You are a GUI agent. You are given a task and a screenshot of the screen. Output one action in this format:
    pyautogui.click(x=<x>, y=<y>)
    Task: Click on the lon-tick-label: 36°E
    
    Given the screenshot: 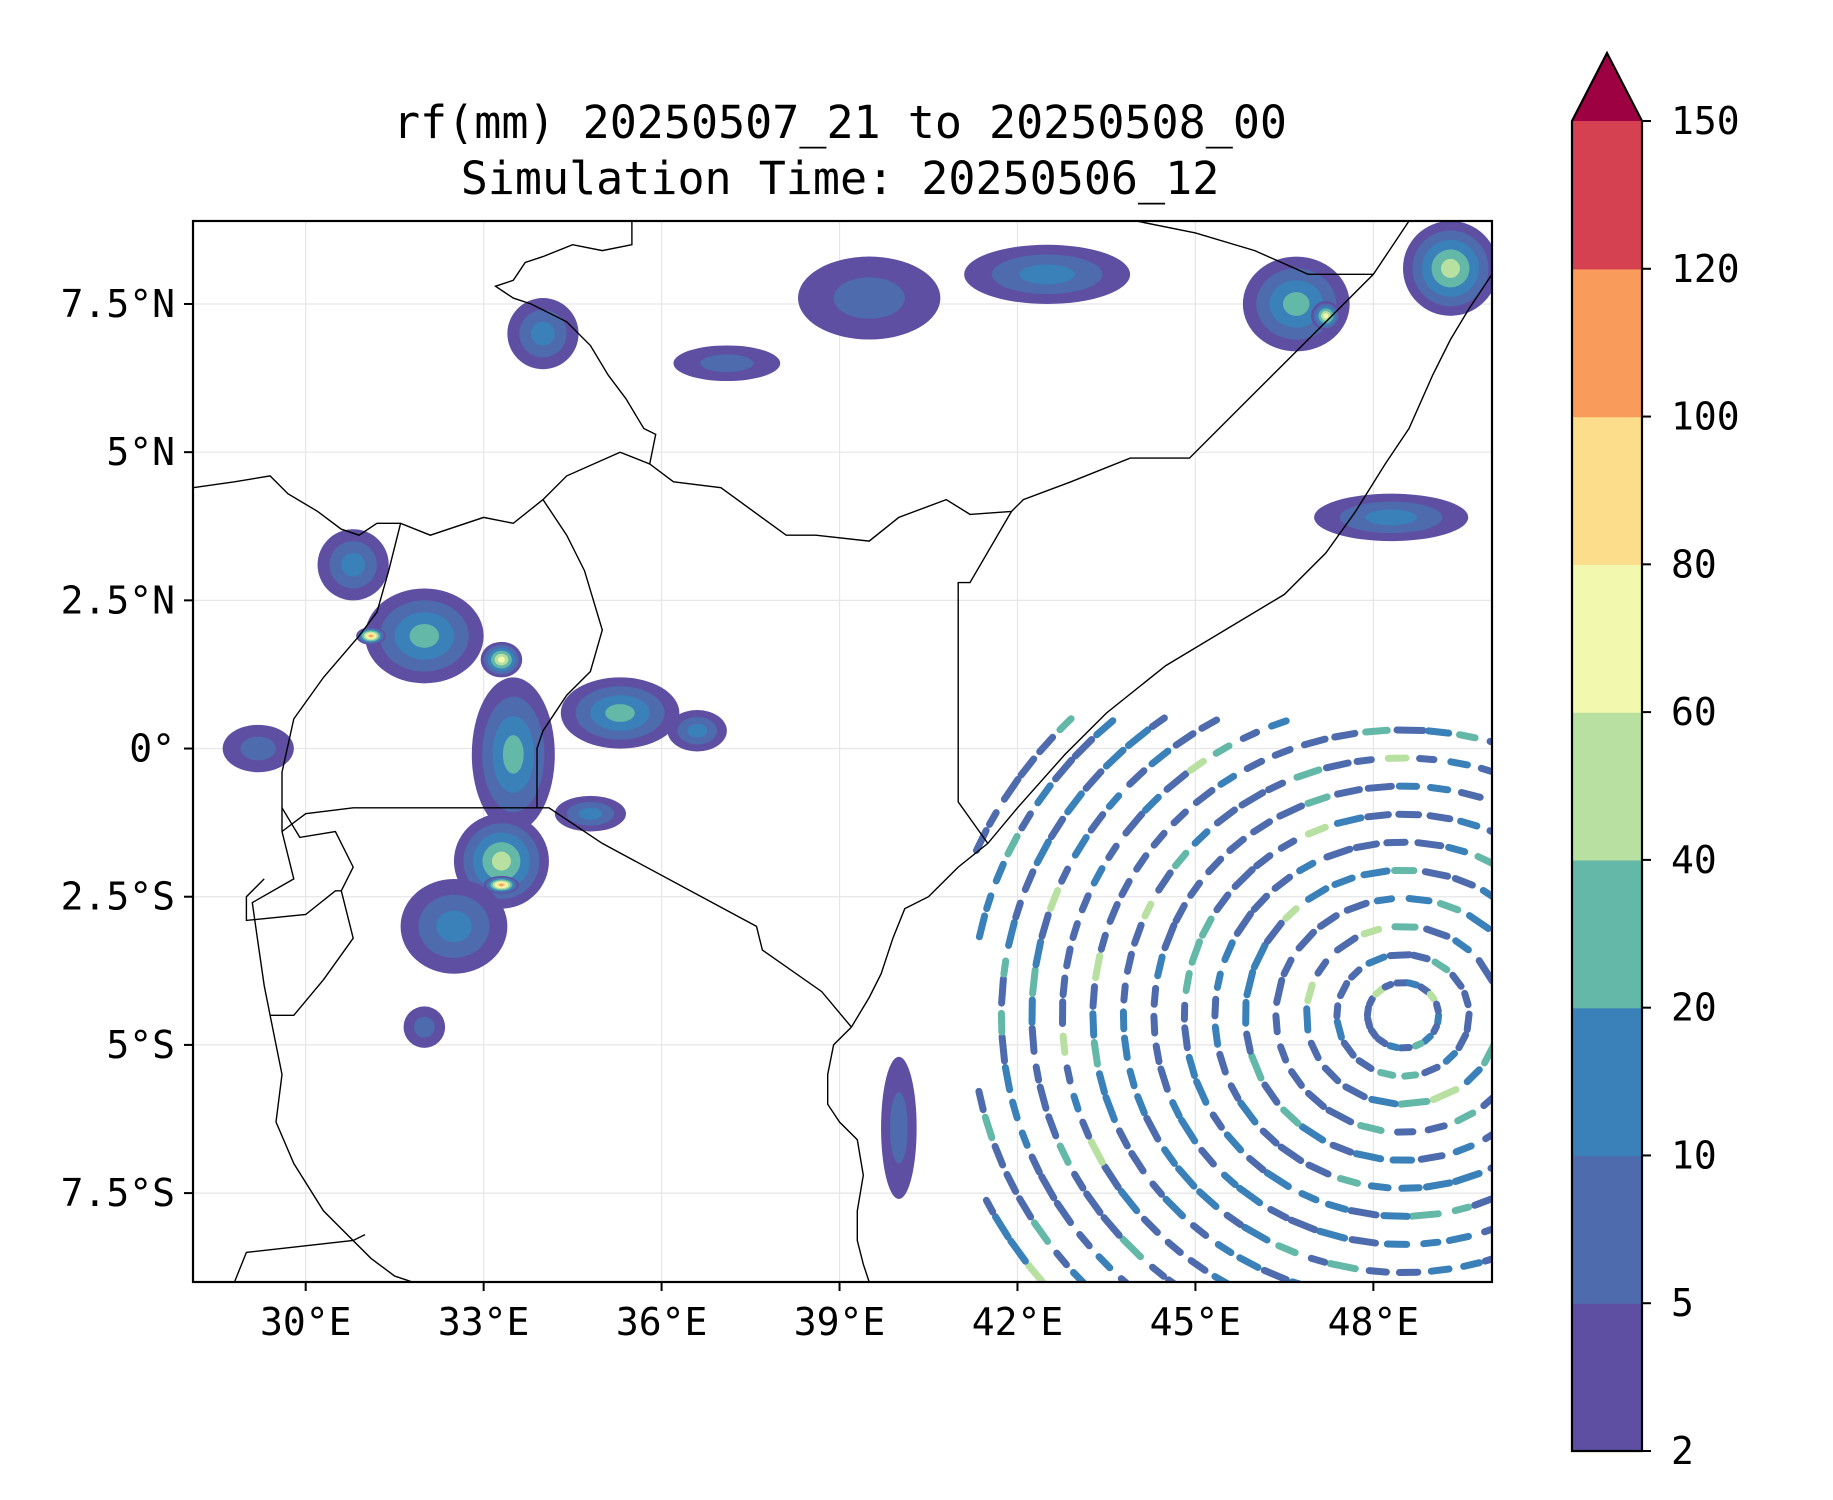 What is the action you would take?
    pyautogui.click(x=662, y=1322)
    